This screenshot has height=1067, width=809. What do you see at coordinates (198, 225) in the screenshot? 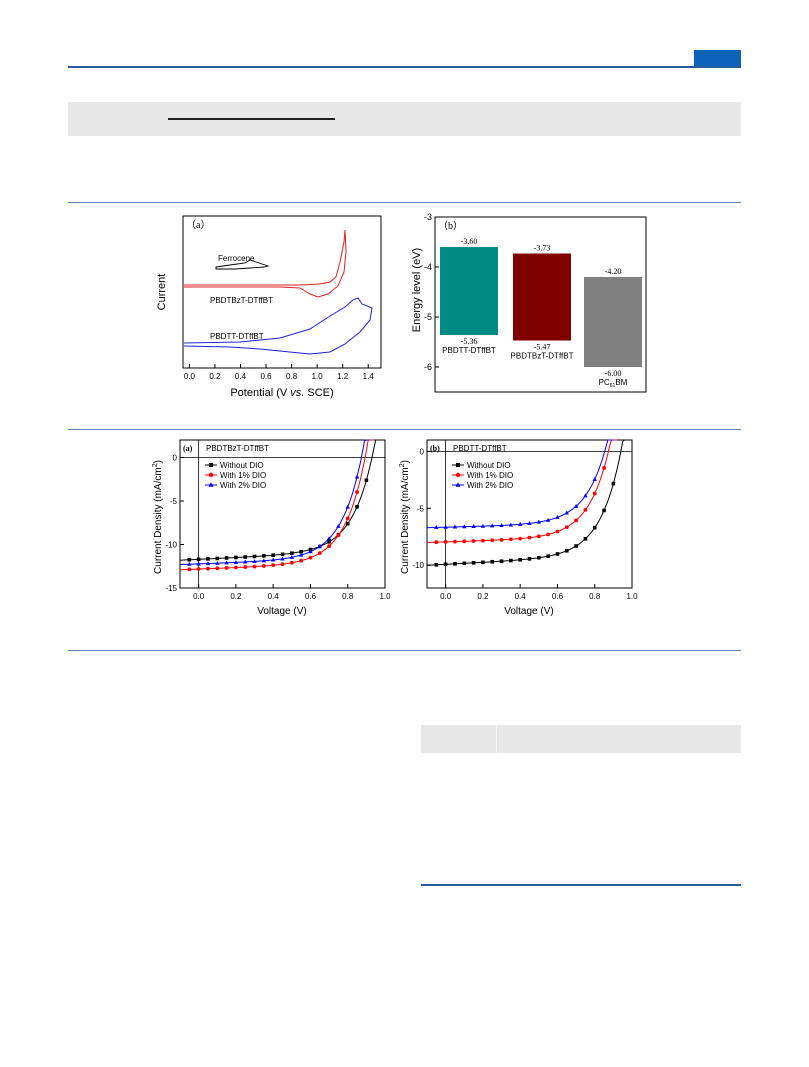
I see `cv-panel-label: （a）` at bounding box center [198, 225].